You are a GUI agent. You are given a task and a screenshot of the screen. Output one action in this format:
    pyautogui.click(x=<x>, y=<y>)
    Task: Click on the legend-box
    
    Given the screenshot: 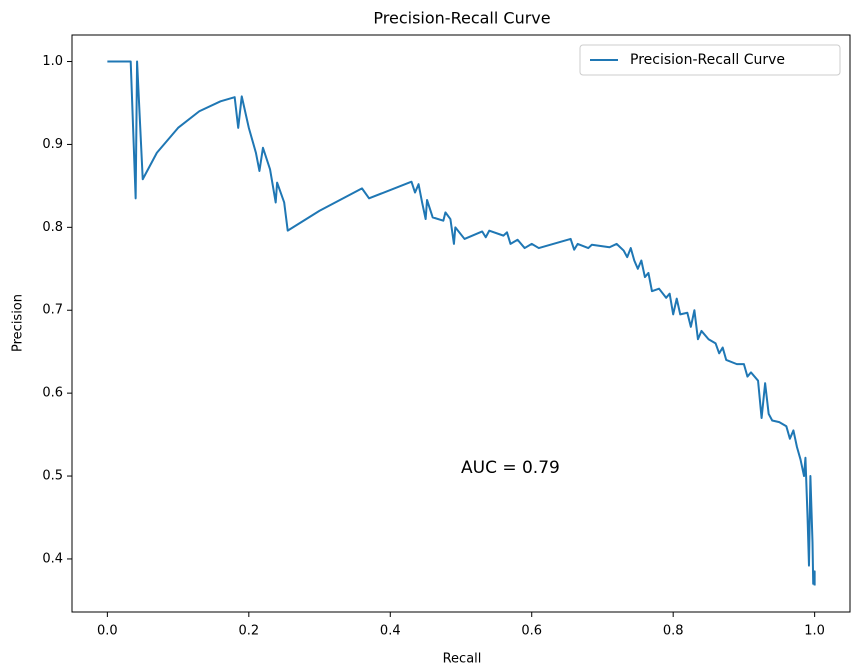 What is the action you would take?
    pyautogui.click(x=710, y=60)
    